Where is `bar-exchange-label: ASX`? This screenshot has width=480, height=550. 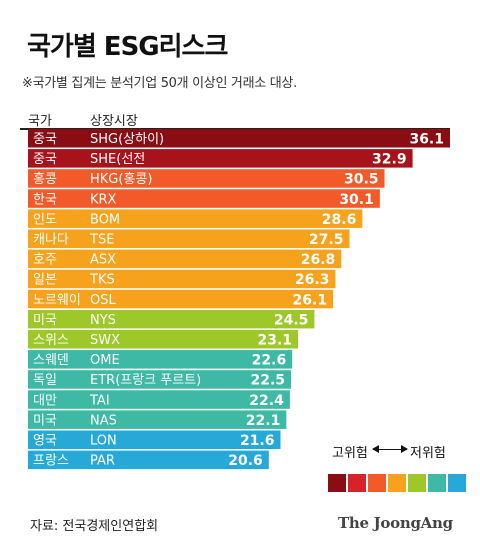
bar-exchange-label: ASX is located at coordinates (103, 260).